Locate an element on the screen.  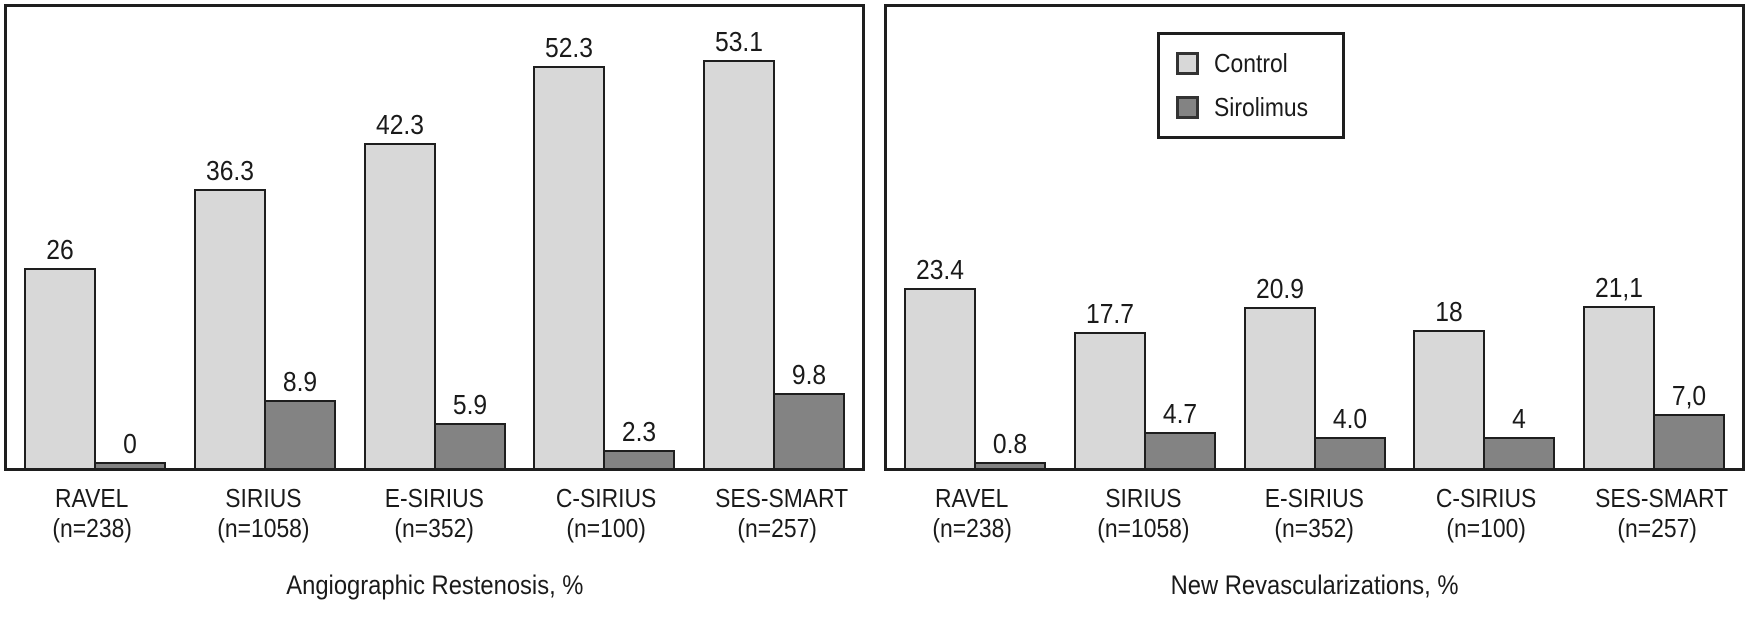
bar-sirolimus-sirius: 4.7 is located at coordinates (1179, 433).